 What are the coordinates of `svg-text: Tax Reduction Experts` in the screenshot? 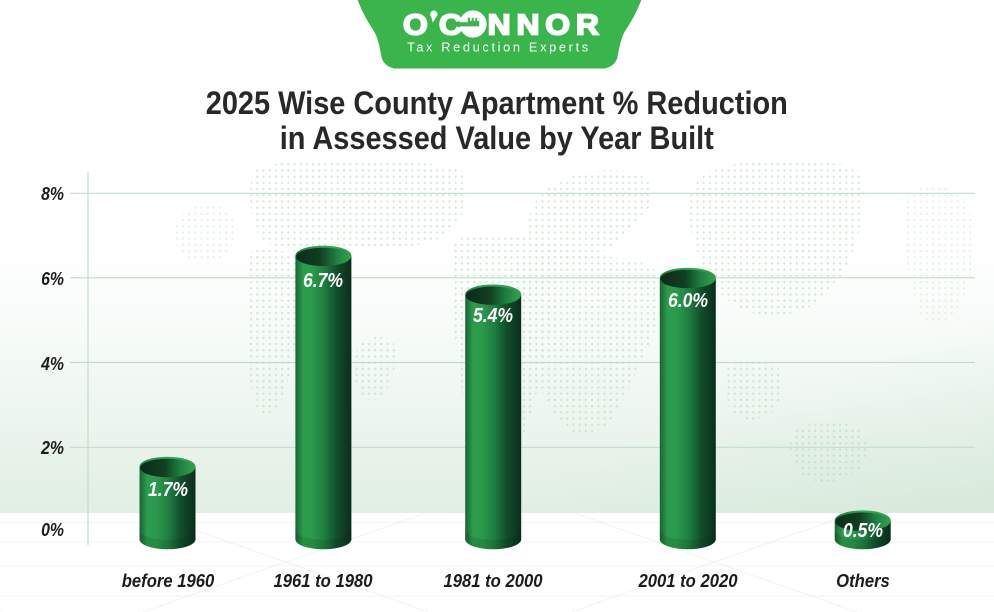 It's located at (499, 46).